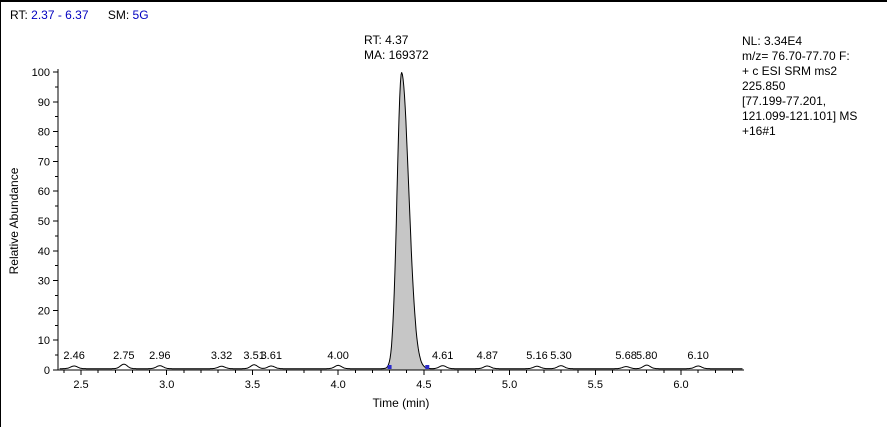 The image size is (887, 427). What do you see at coordinates (625, 356) in the screenshot?
I see `minor-peak-label: 5.68` at bounding box center [625, 356].